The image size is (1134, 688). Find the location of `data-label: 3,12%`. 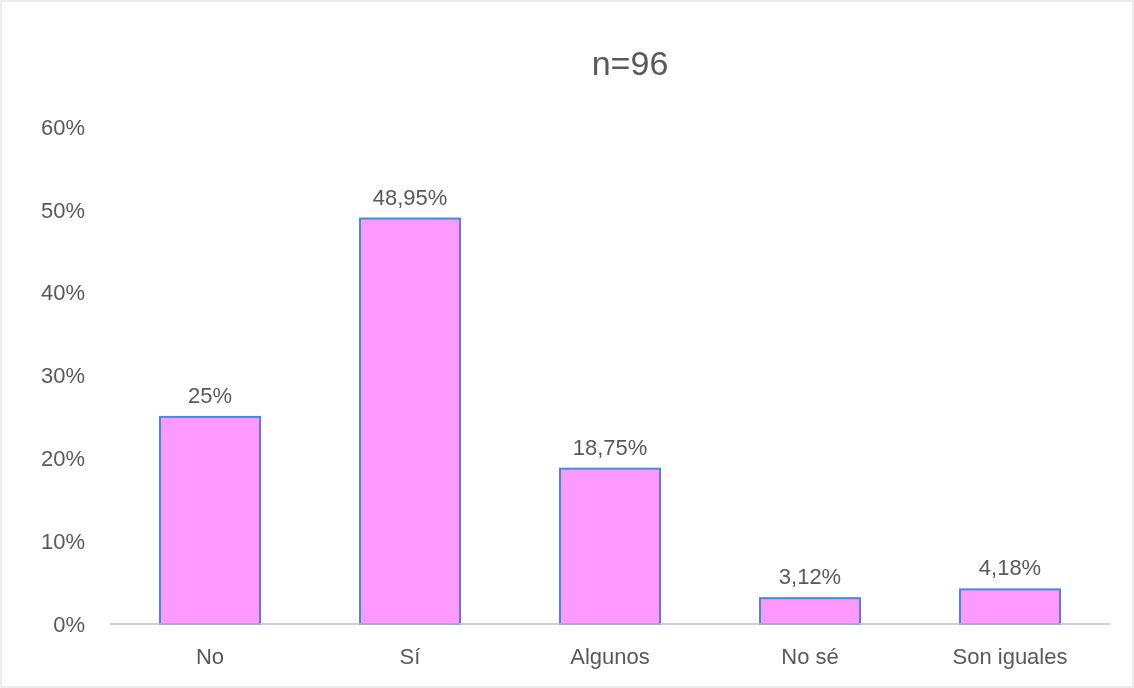

data-label: 3,12% is located at coordinates (810, 577).